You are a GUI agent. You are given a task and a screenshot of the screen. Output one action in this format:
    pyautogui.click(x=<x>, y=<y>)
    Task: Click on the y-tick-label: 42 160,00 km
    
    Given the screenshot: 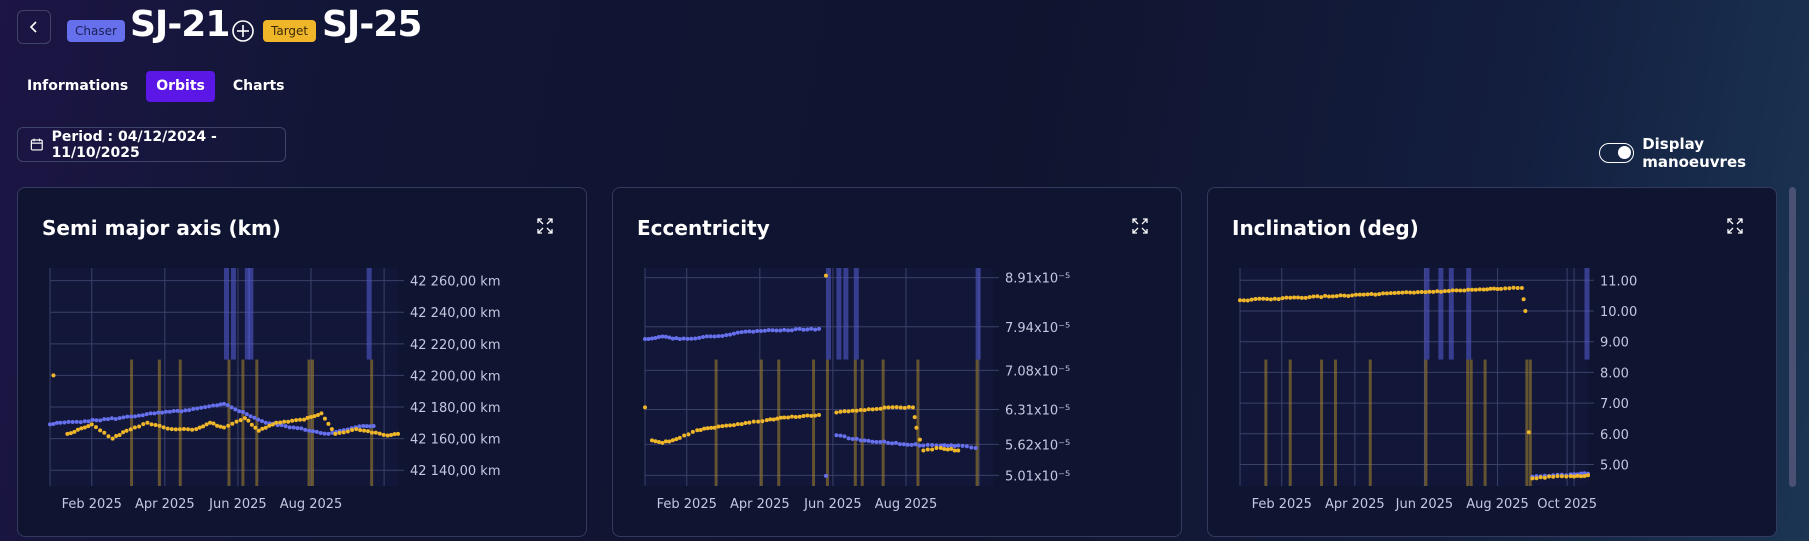 What is the action you would take?
    pyautogui.click(x=455, y=440)
    